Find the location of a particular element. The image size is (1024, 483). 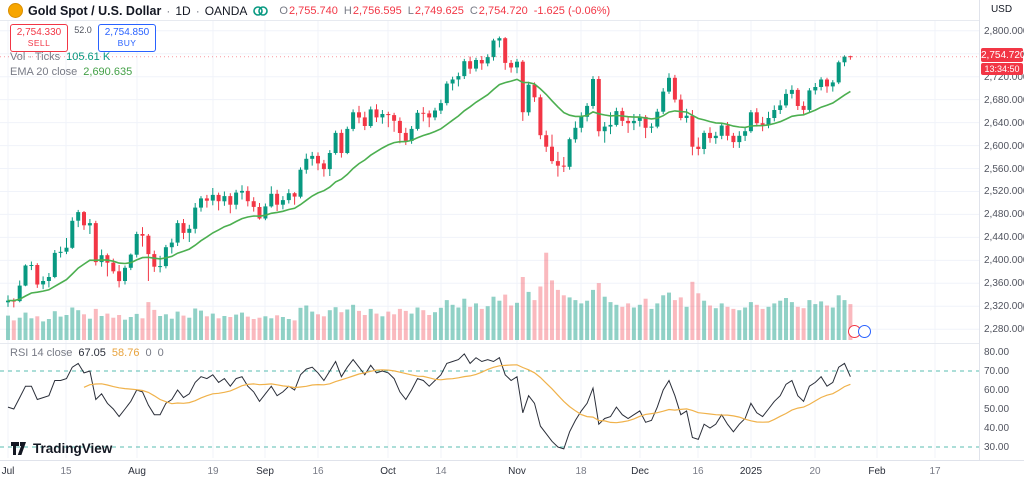

time-tick-label: 2025 is located at coordinates (751, 471).